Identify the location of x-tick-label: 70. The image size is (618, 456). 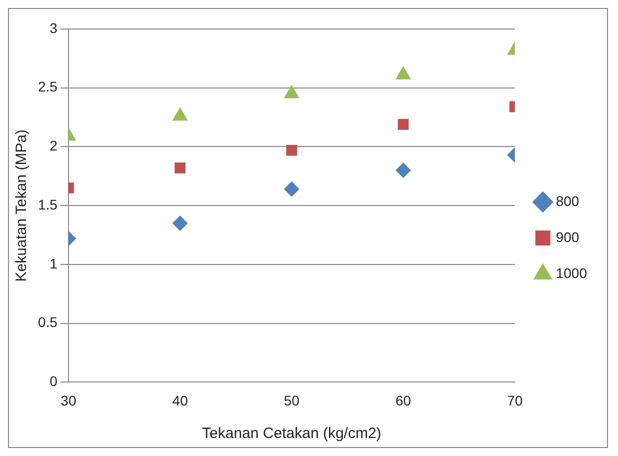
(515, 400).